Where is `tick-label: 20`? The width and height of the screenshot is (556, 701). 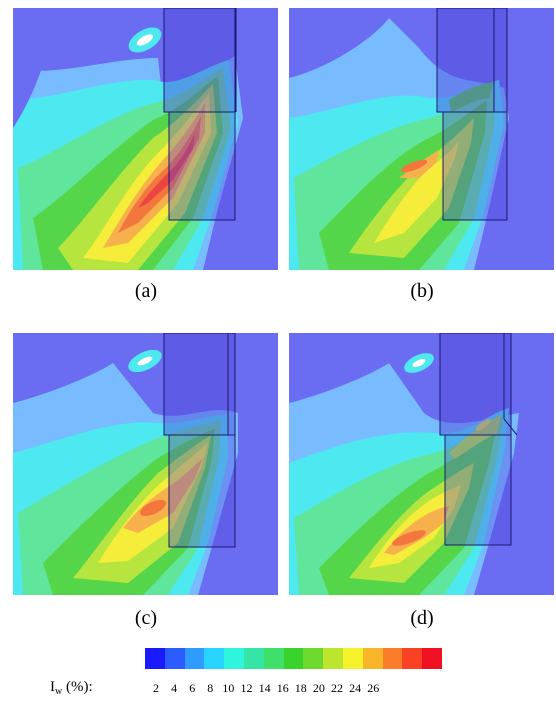 tick-label: 20 is located at coordinates (318, 688).